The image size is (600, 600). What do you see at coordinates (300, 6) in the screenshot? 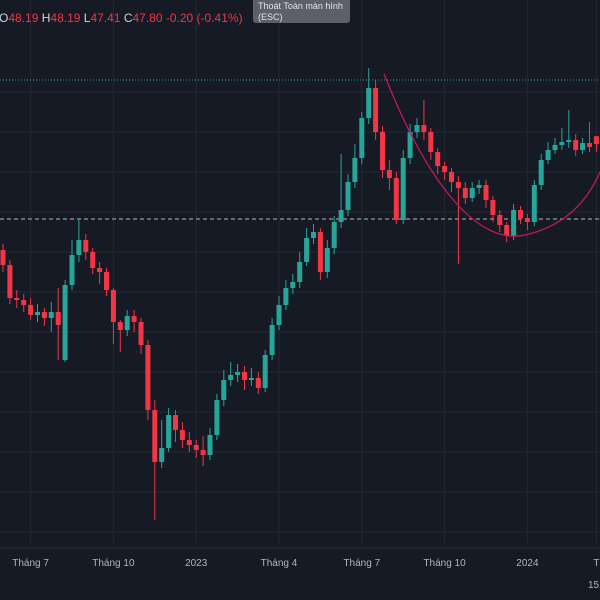
I see `tooltip-text: Thoát Toàn màn hình` at bounding box center [300, 6].